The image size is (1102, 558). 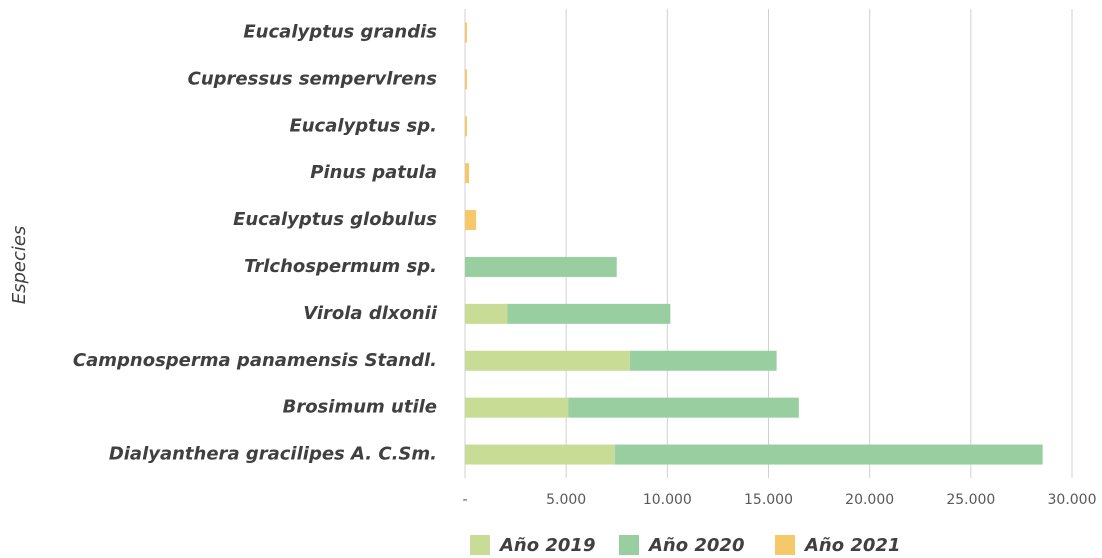 I want to click on y-tick-label: Pinus patula, so click(x=373, y=172).